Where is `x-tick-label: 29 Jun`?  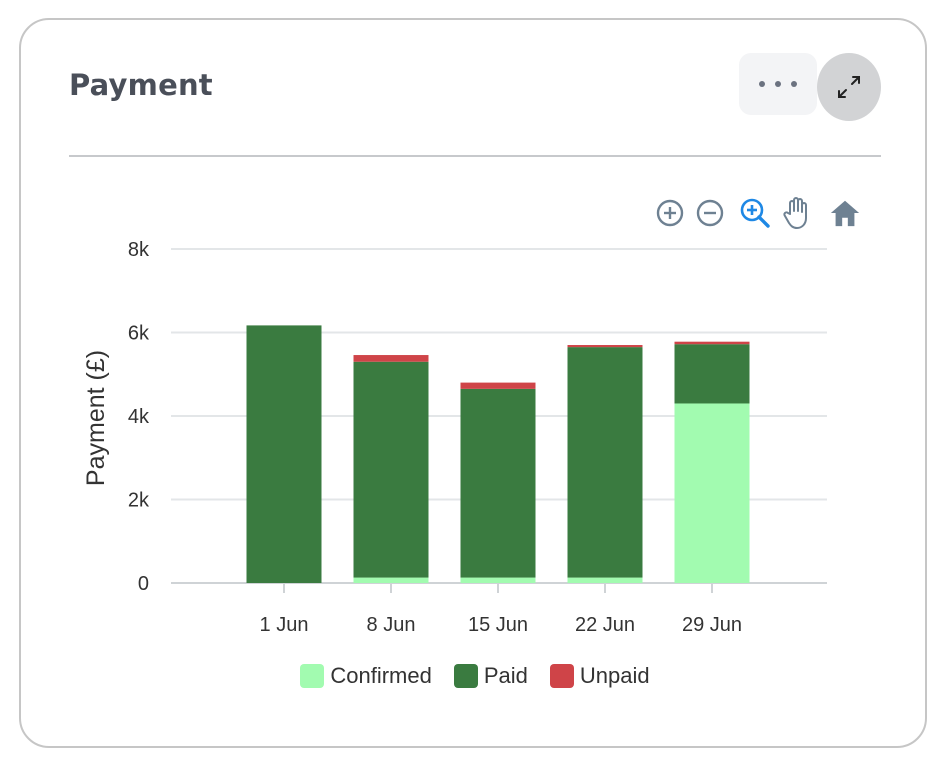
x-tick-label: 29 Jun is located at coordinates (712, 625).